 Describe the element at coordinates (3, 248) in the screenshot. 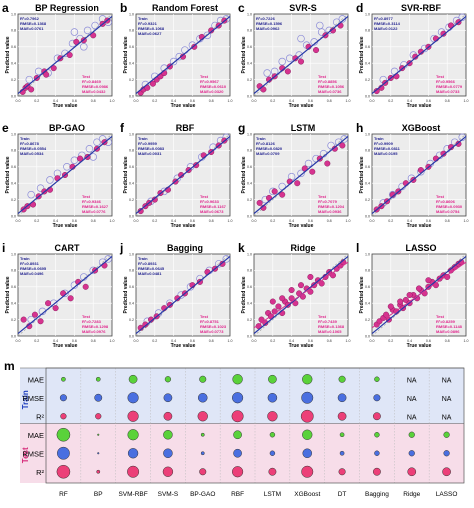

I see `panel-letter: i` at that location.